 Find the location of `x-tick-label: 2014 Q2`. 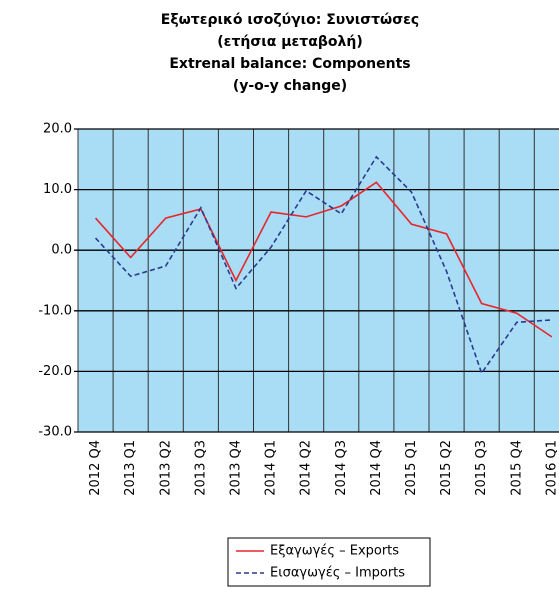

x-tick-label: 2014 Q2 is located at coordinates (306, 468).